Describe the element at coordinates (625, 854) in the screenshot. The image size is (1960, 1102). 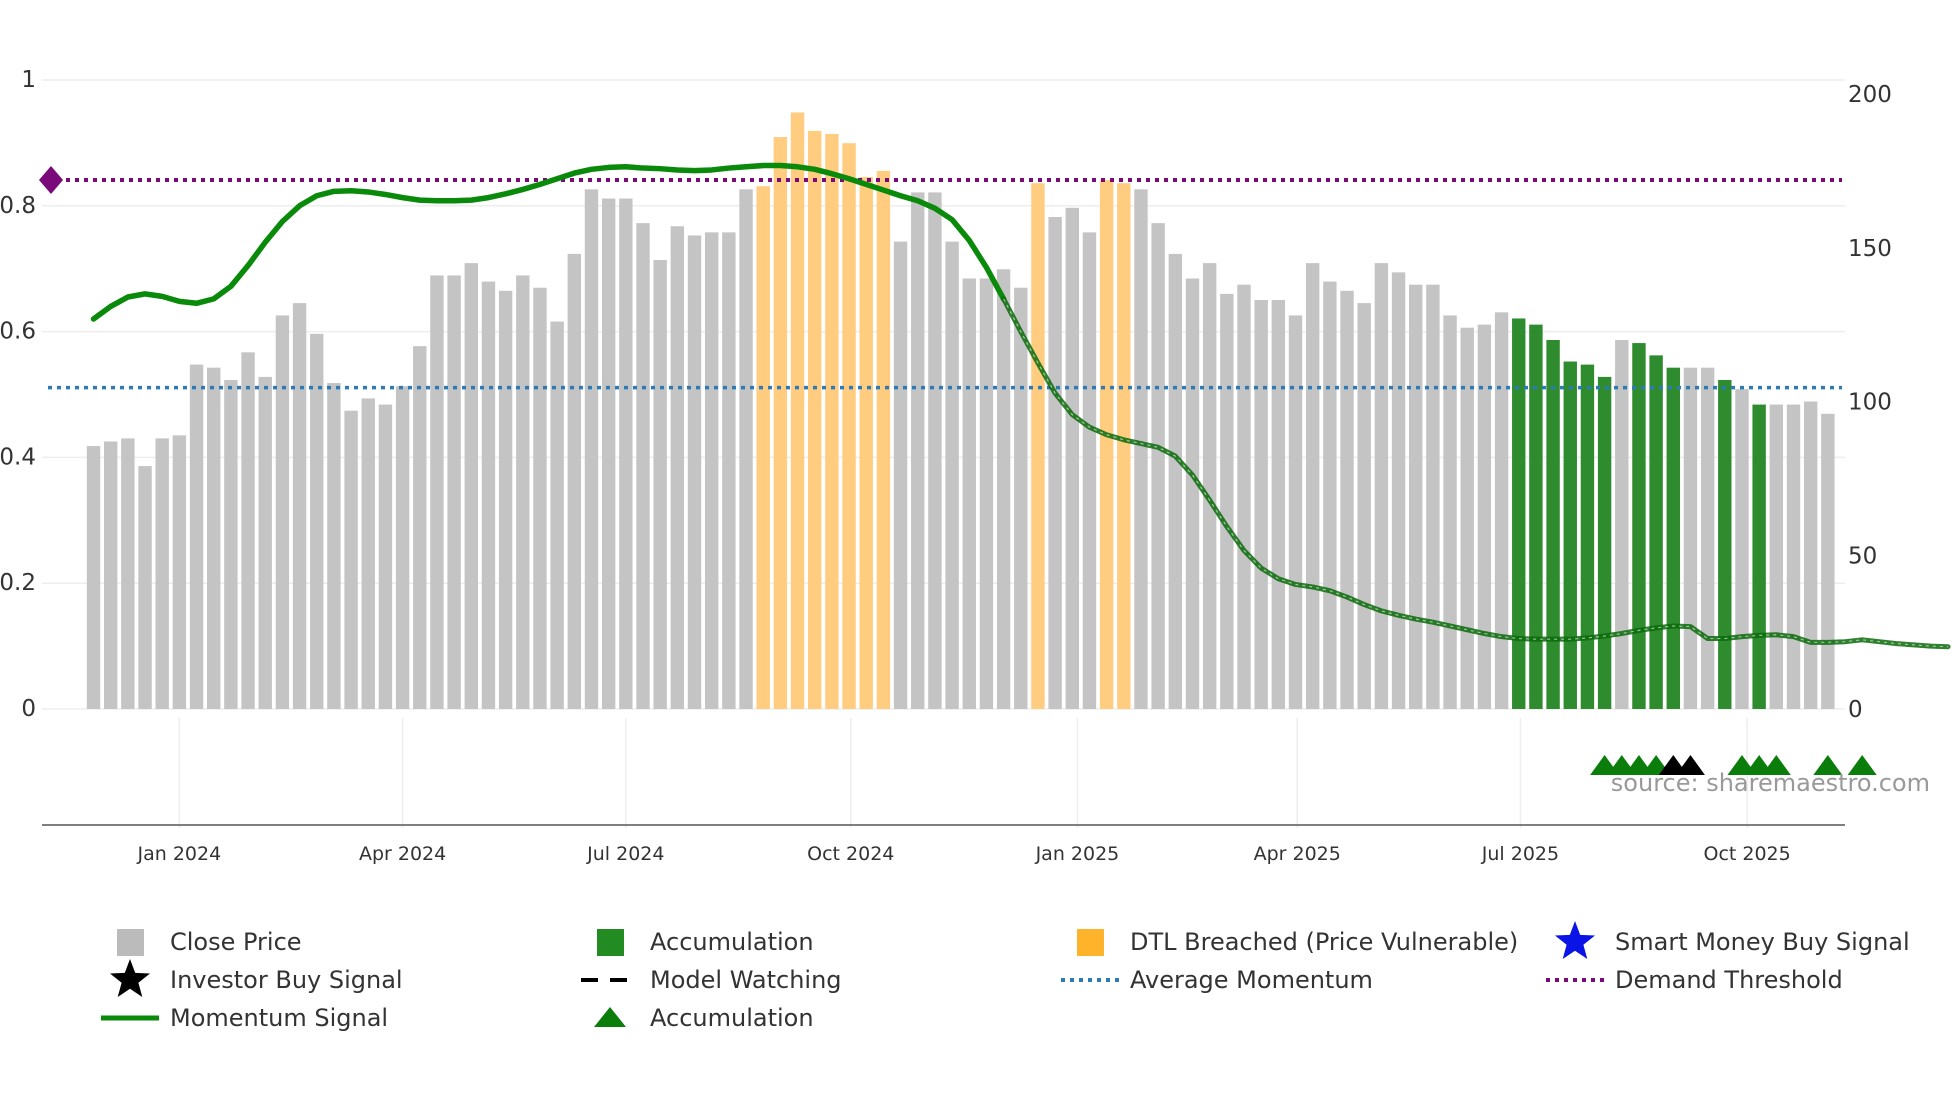
I see `x-axis-tick-label: Jul 2024` at that location.